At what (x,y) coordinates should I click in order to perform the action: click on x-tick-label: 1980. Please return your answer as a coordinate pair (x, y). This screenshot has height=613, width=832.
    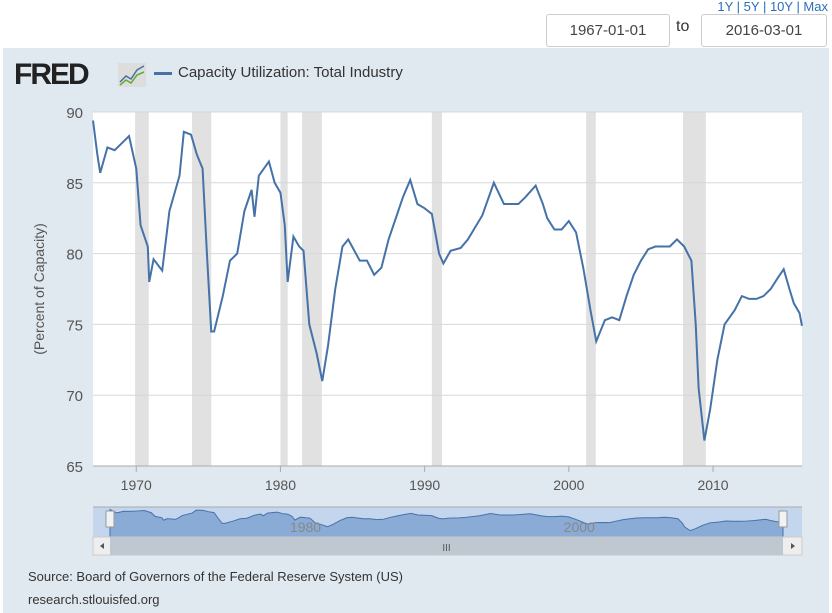
    Looking at the image, I should click on (280, 485).